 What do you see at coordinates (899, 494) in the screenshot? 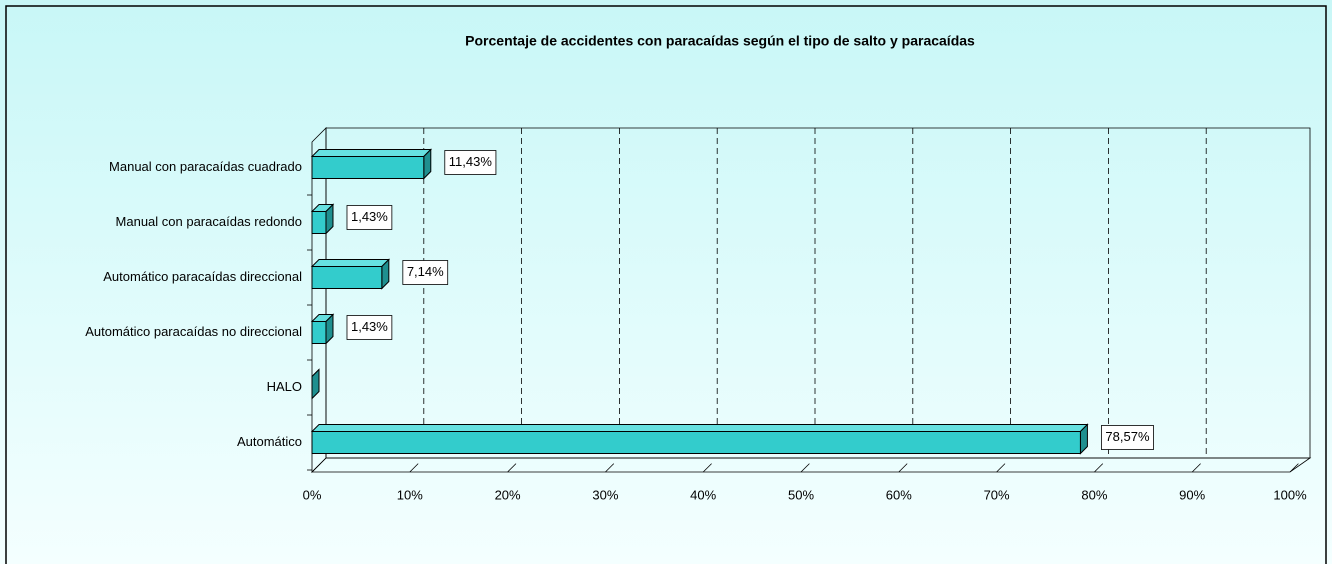
I see `x-tick-label: 60%` at bounding box center [899, 494].